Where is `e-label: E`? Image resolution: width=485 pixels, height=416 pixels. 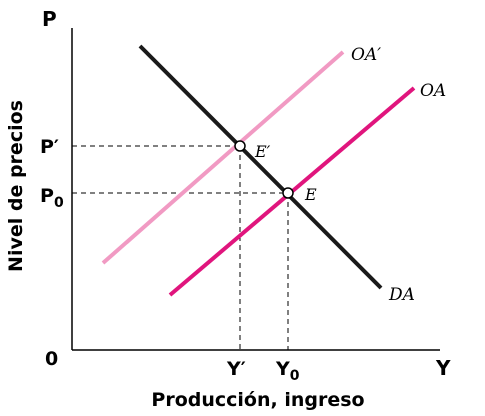 e-label: E is located at coordinates (310, 194).